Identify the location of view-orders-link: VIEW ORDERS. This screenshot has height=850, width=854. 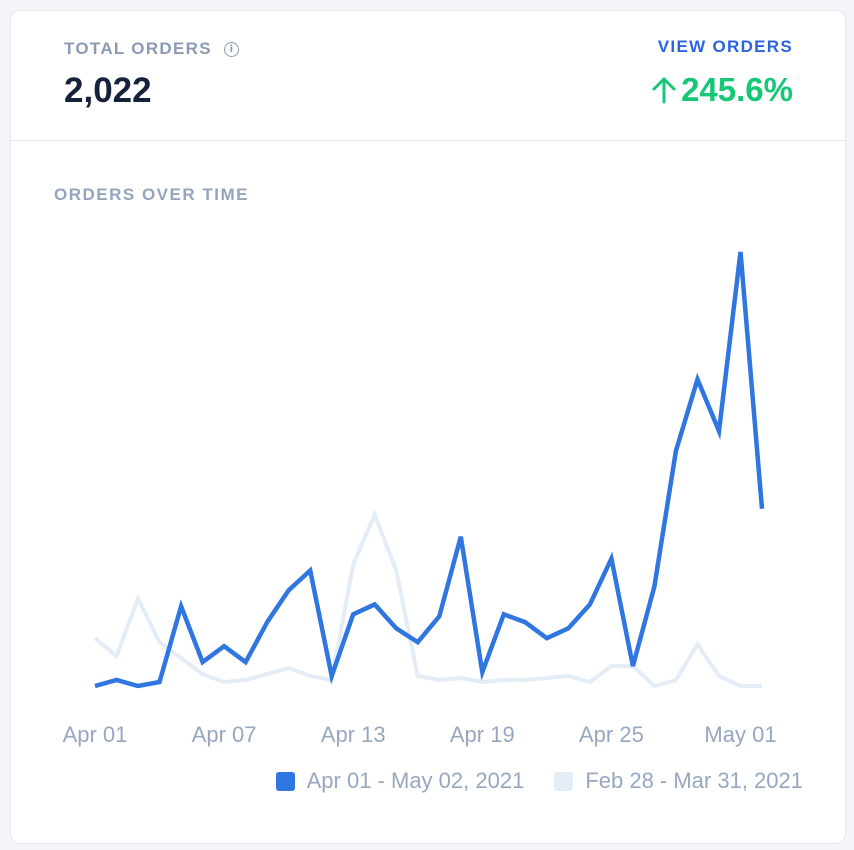
(725, 46).